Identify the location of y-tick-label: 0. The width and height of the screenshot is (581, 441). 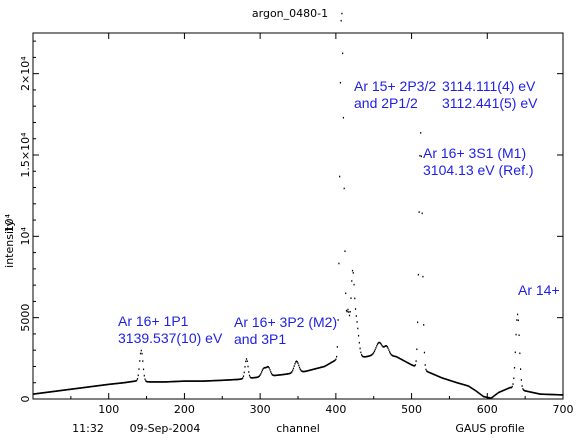
(25, 399).